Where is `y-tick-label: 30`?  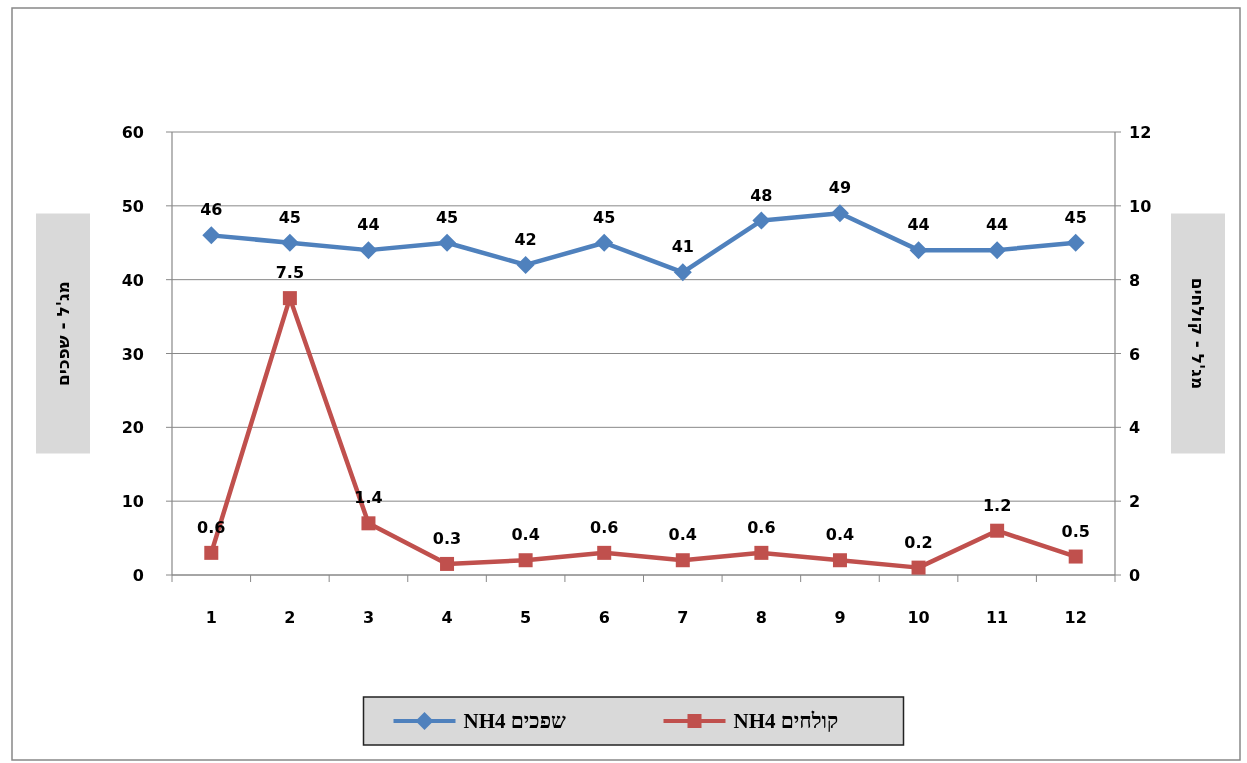
y-tick-label: 30 is located at coordinates (132, 354).